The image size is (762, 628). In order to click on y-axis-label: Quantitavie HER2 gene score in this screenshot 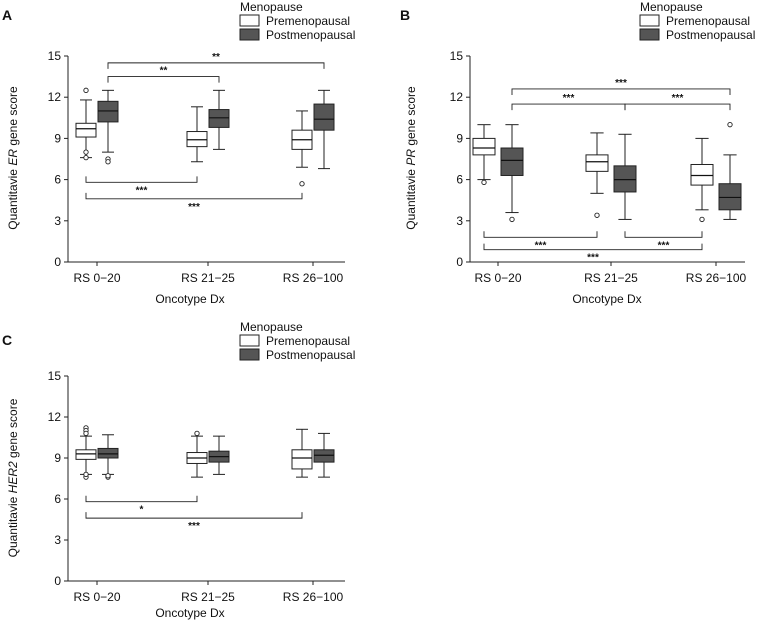, I will do `click(13, 477)`.